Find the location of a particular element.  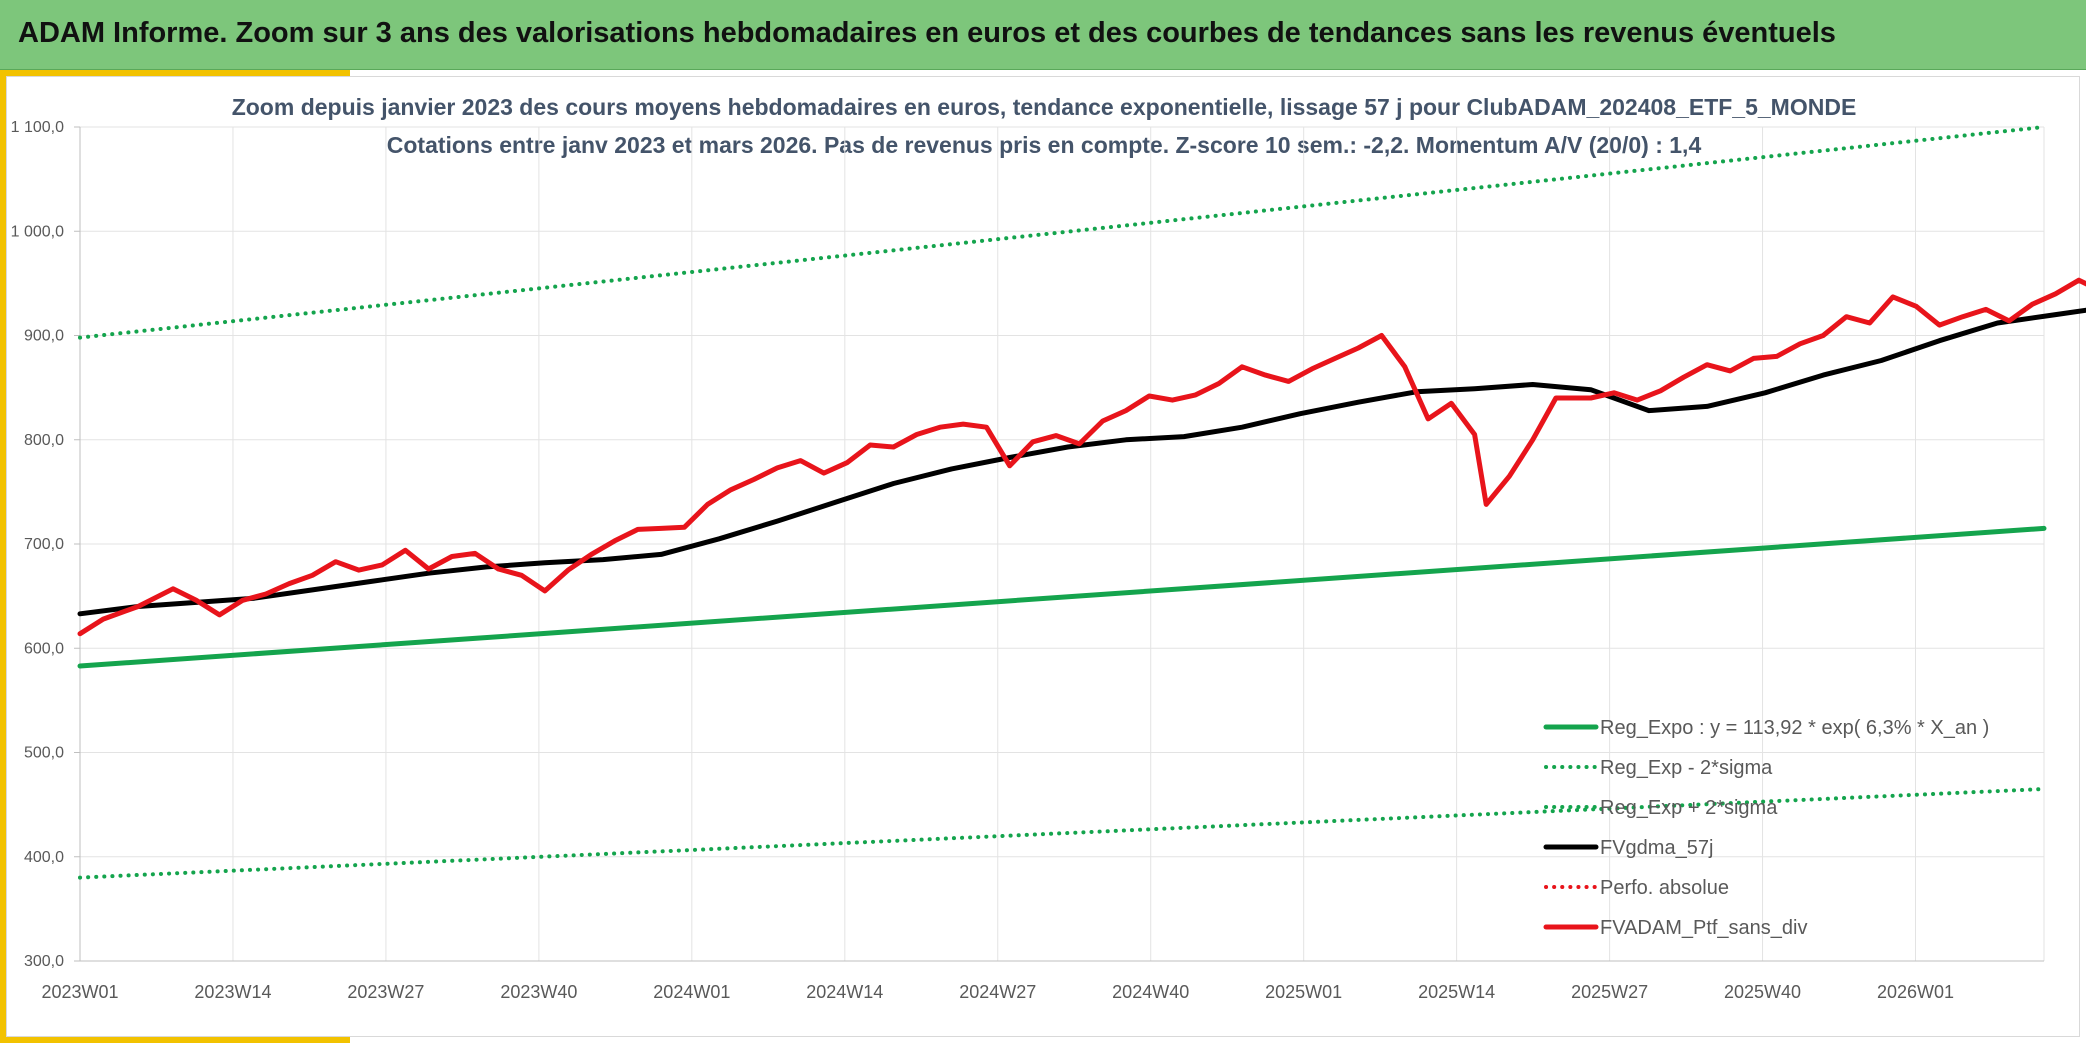

x-tick-label: 2026W01 is located at coordinates (1915, 992).